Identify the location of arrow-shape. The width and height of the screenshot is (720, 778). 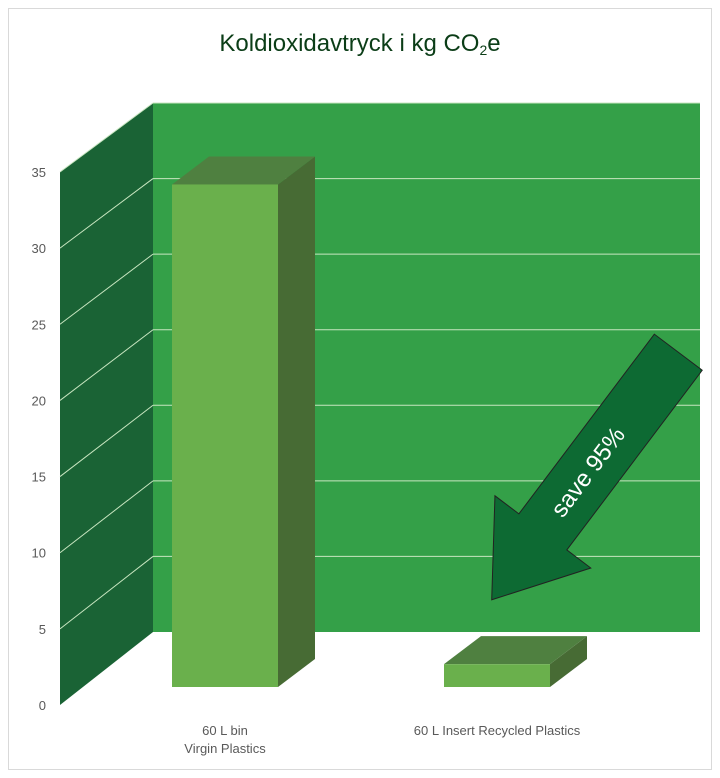
(597, 467).